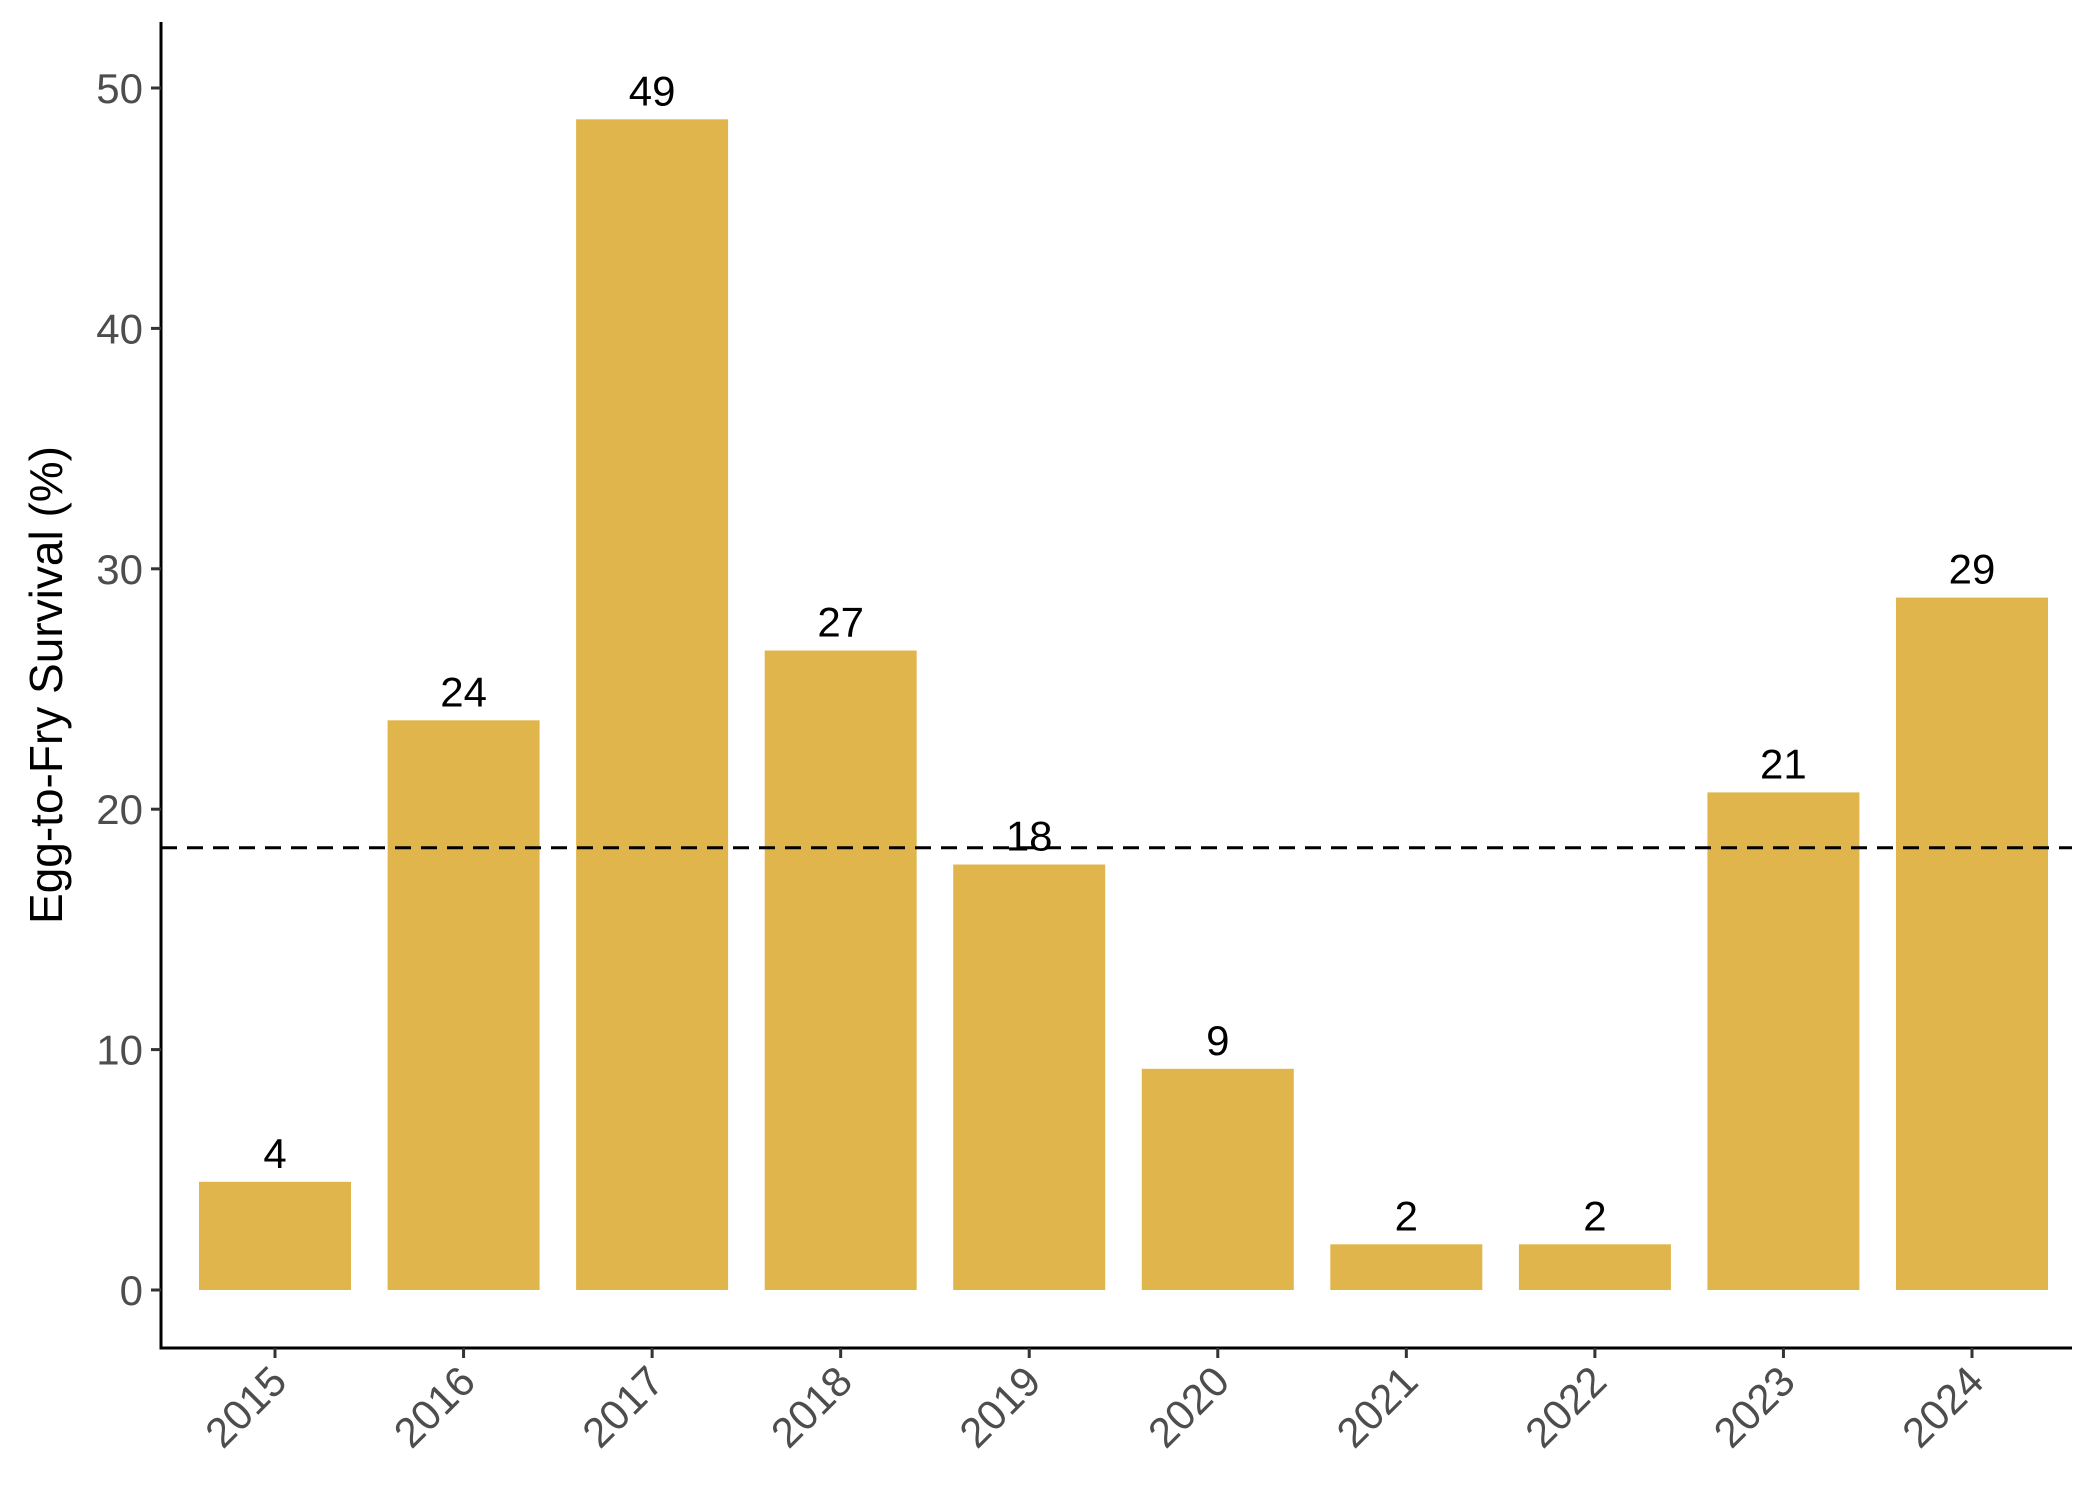 The height and width of the screenshot is (1505, 2100). What do you see at coordinates (463, 1005) in the screenshot?
I see `bar-2016` at bounding box center [463, 1005].